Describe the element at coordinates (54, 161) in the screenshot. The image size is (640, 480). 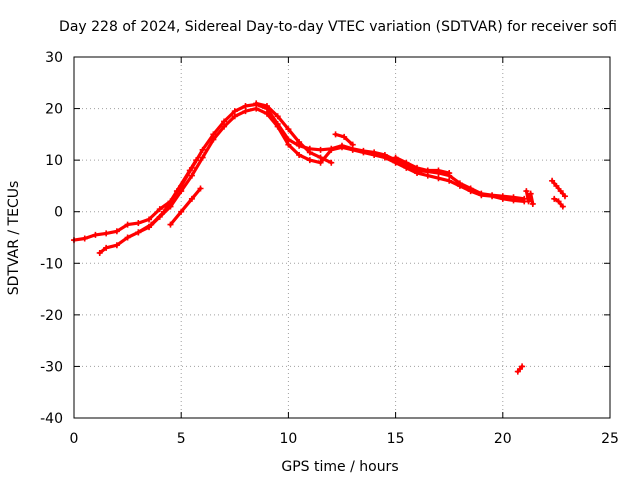
I see `y-tick-label: 10` at that location.